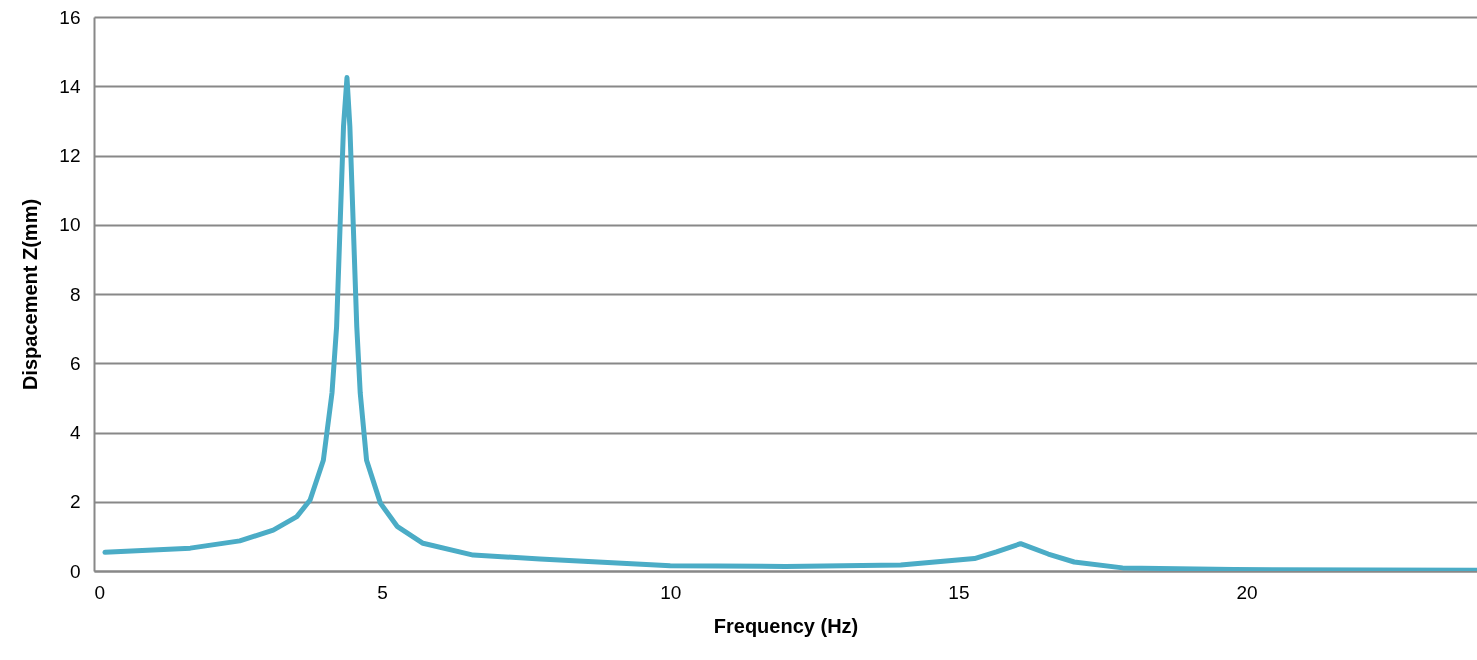  Describe the element at coordinates (30, 294) in the screenshot. I see `y-axis-title: Dispacement Z(mm)` at that location.